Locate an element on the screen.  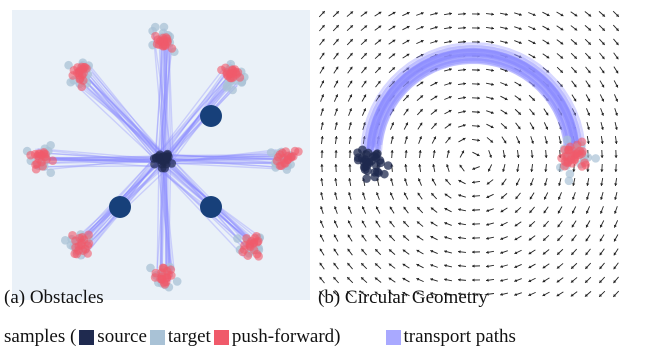
caption-obstacles: (a) Obstacles is located at coordinates (54, 297).